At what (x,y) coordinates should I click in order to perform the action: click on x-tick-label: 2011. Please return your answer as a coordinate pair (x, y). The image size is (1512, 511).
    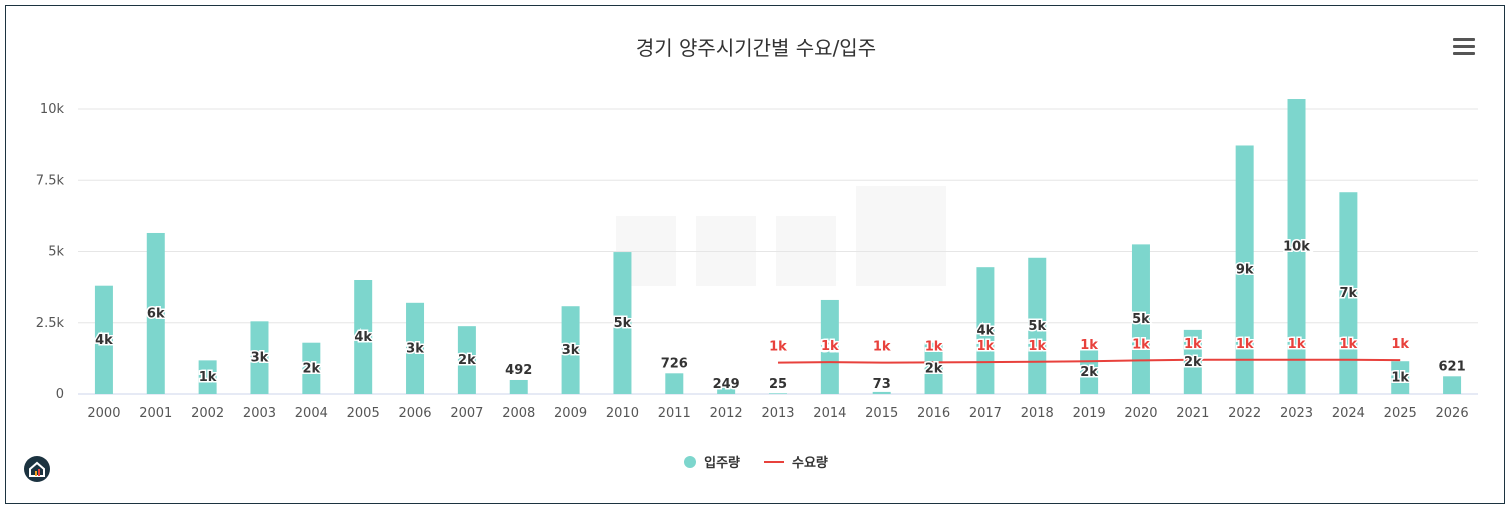
    Looking at the image, I should click on (674, 413).